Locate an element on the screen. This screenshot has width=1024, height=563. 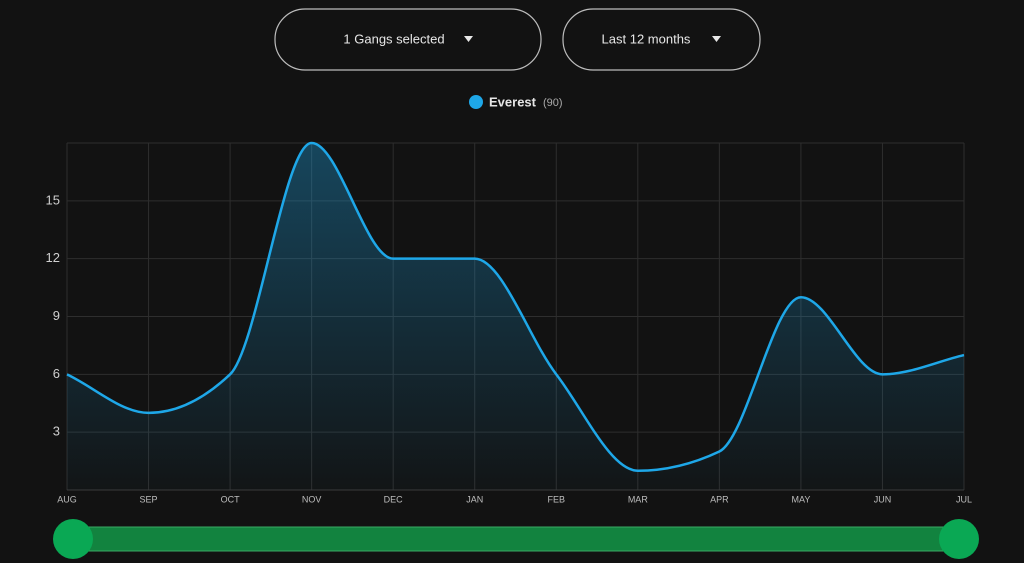
x-tick-label: APR is located at coordinates (719, 499).